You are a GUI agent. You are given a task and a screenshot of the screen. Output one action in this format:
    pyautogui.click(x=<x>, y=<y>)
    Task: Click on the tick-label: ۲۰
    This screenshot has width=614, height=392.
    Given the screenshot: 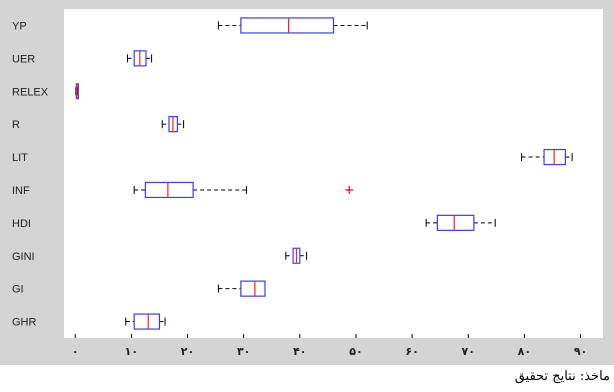 What is the action you would take?
    pyautogui.click(x=187, y=351)
    